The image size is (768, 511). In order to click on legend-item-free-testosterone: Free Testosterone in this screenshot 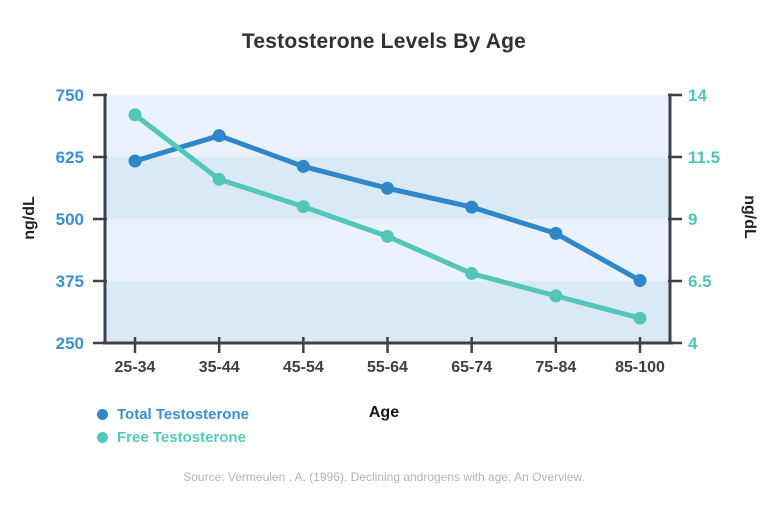, I will do `click(173, 437)`.